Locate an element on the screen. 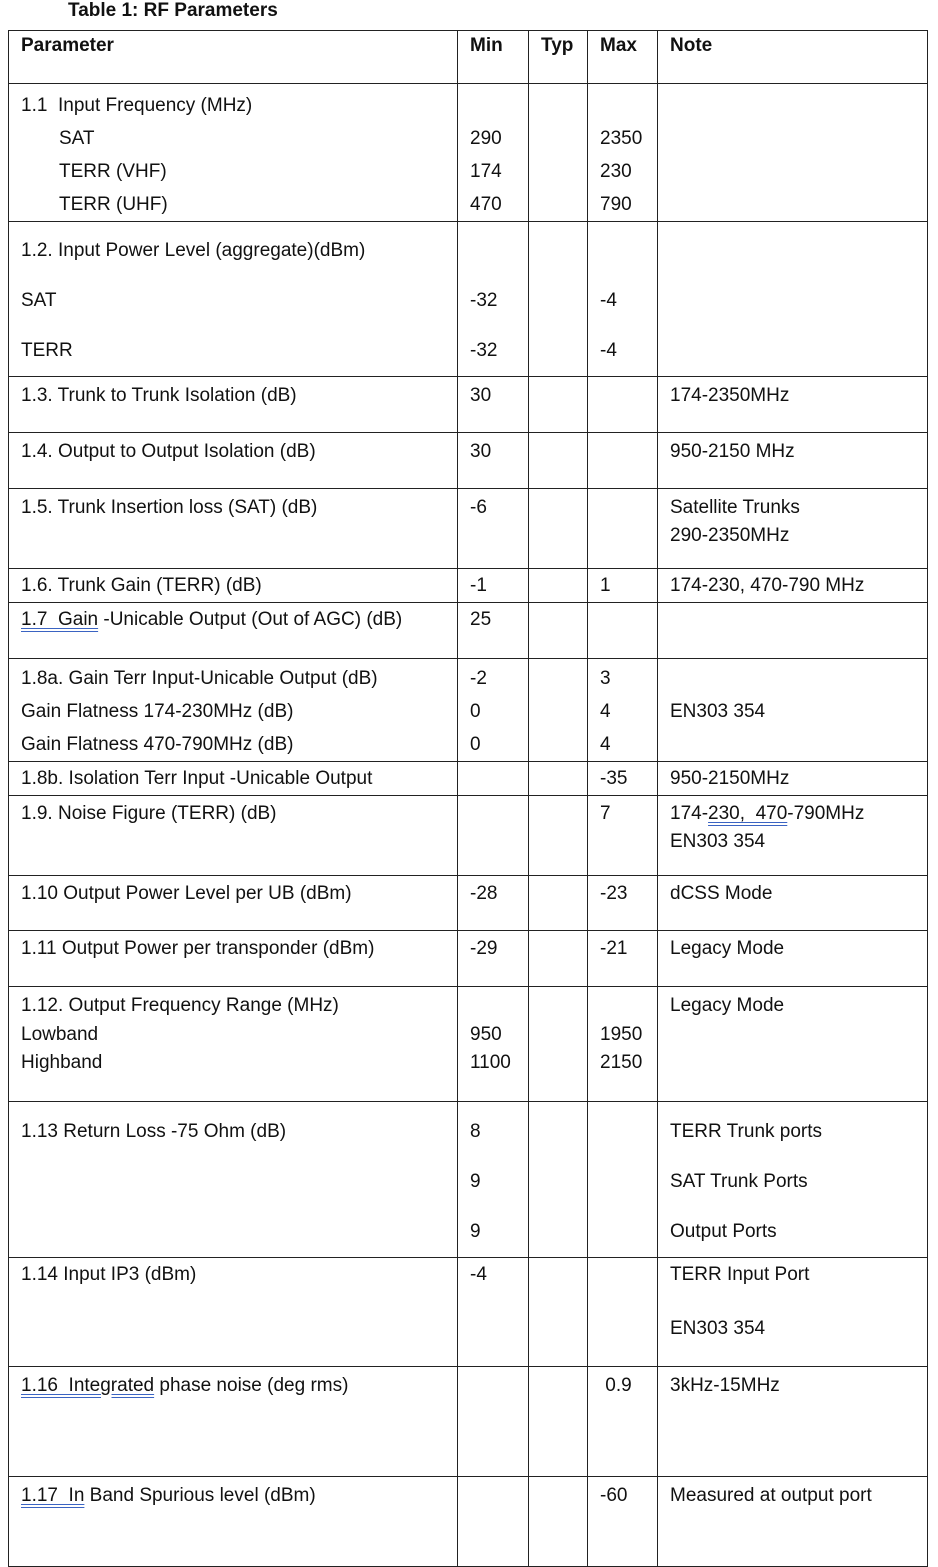 The image size is (938, 1567). min-cell: -29 is located at coordinates (493, 958).